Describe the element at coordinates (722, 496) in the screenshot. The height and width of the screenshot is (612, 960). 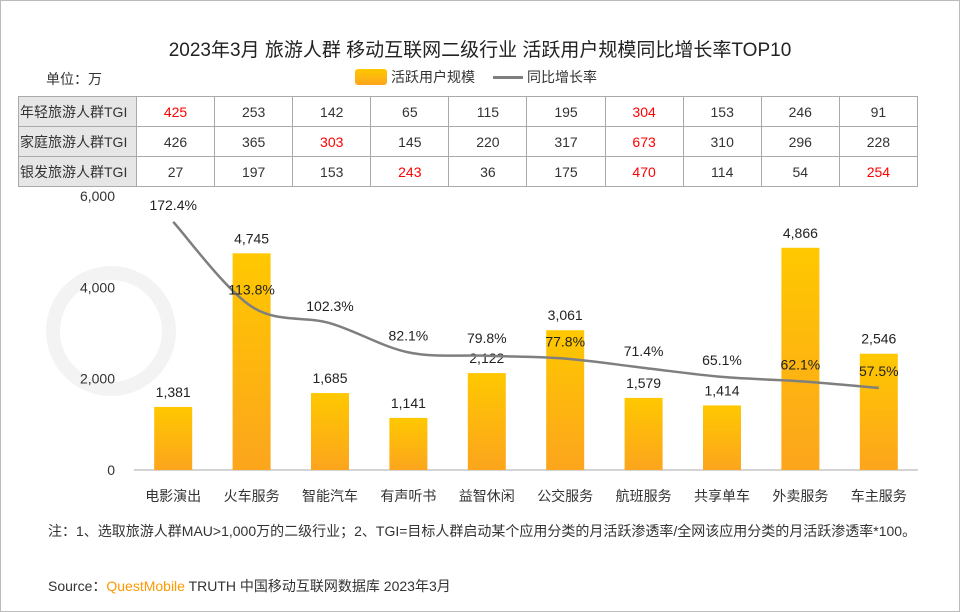
I see `x-tick-label: 共享单车` at that location.